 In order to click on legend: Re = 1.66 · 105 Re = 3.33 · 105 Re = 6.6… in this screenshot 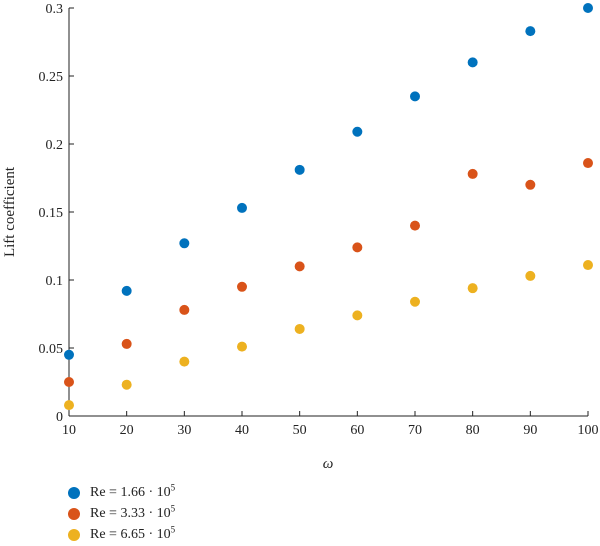, I will do `click(121, 513)`.